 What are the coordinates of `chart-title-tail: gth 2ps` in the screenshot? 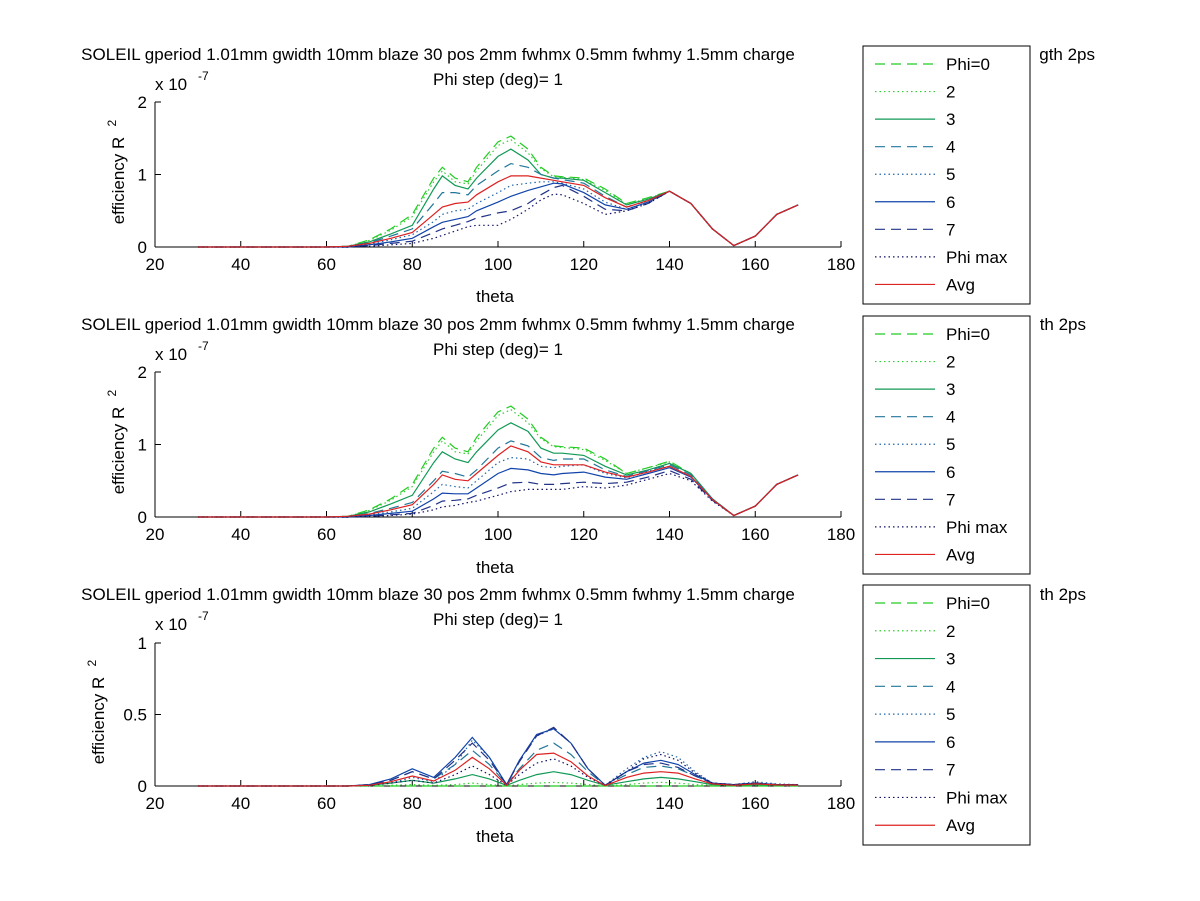 It's located at (1067, 54).